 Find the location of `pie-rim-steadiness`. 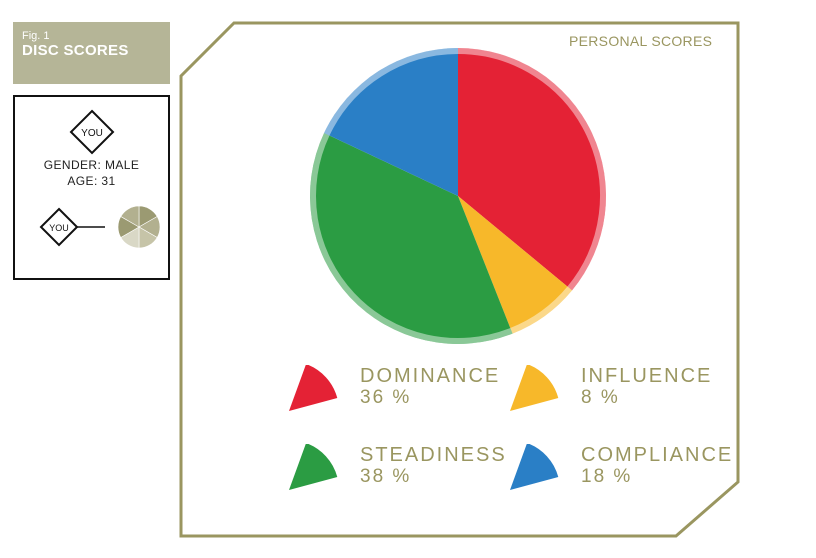

pie-rim-steadiness is located at coordinates (411, 238).